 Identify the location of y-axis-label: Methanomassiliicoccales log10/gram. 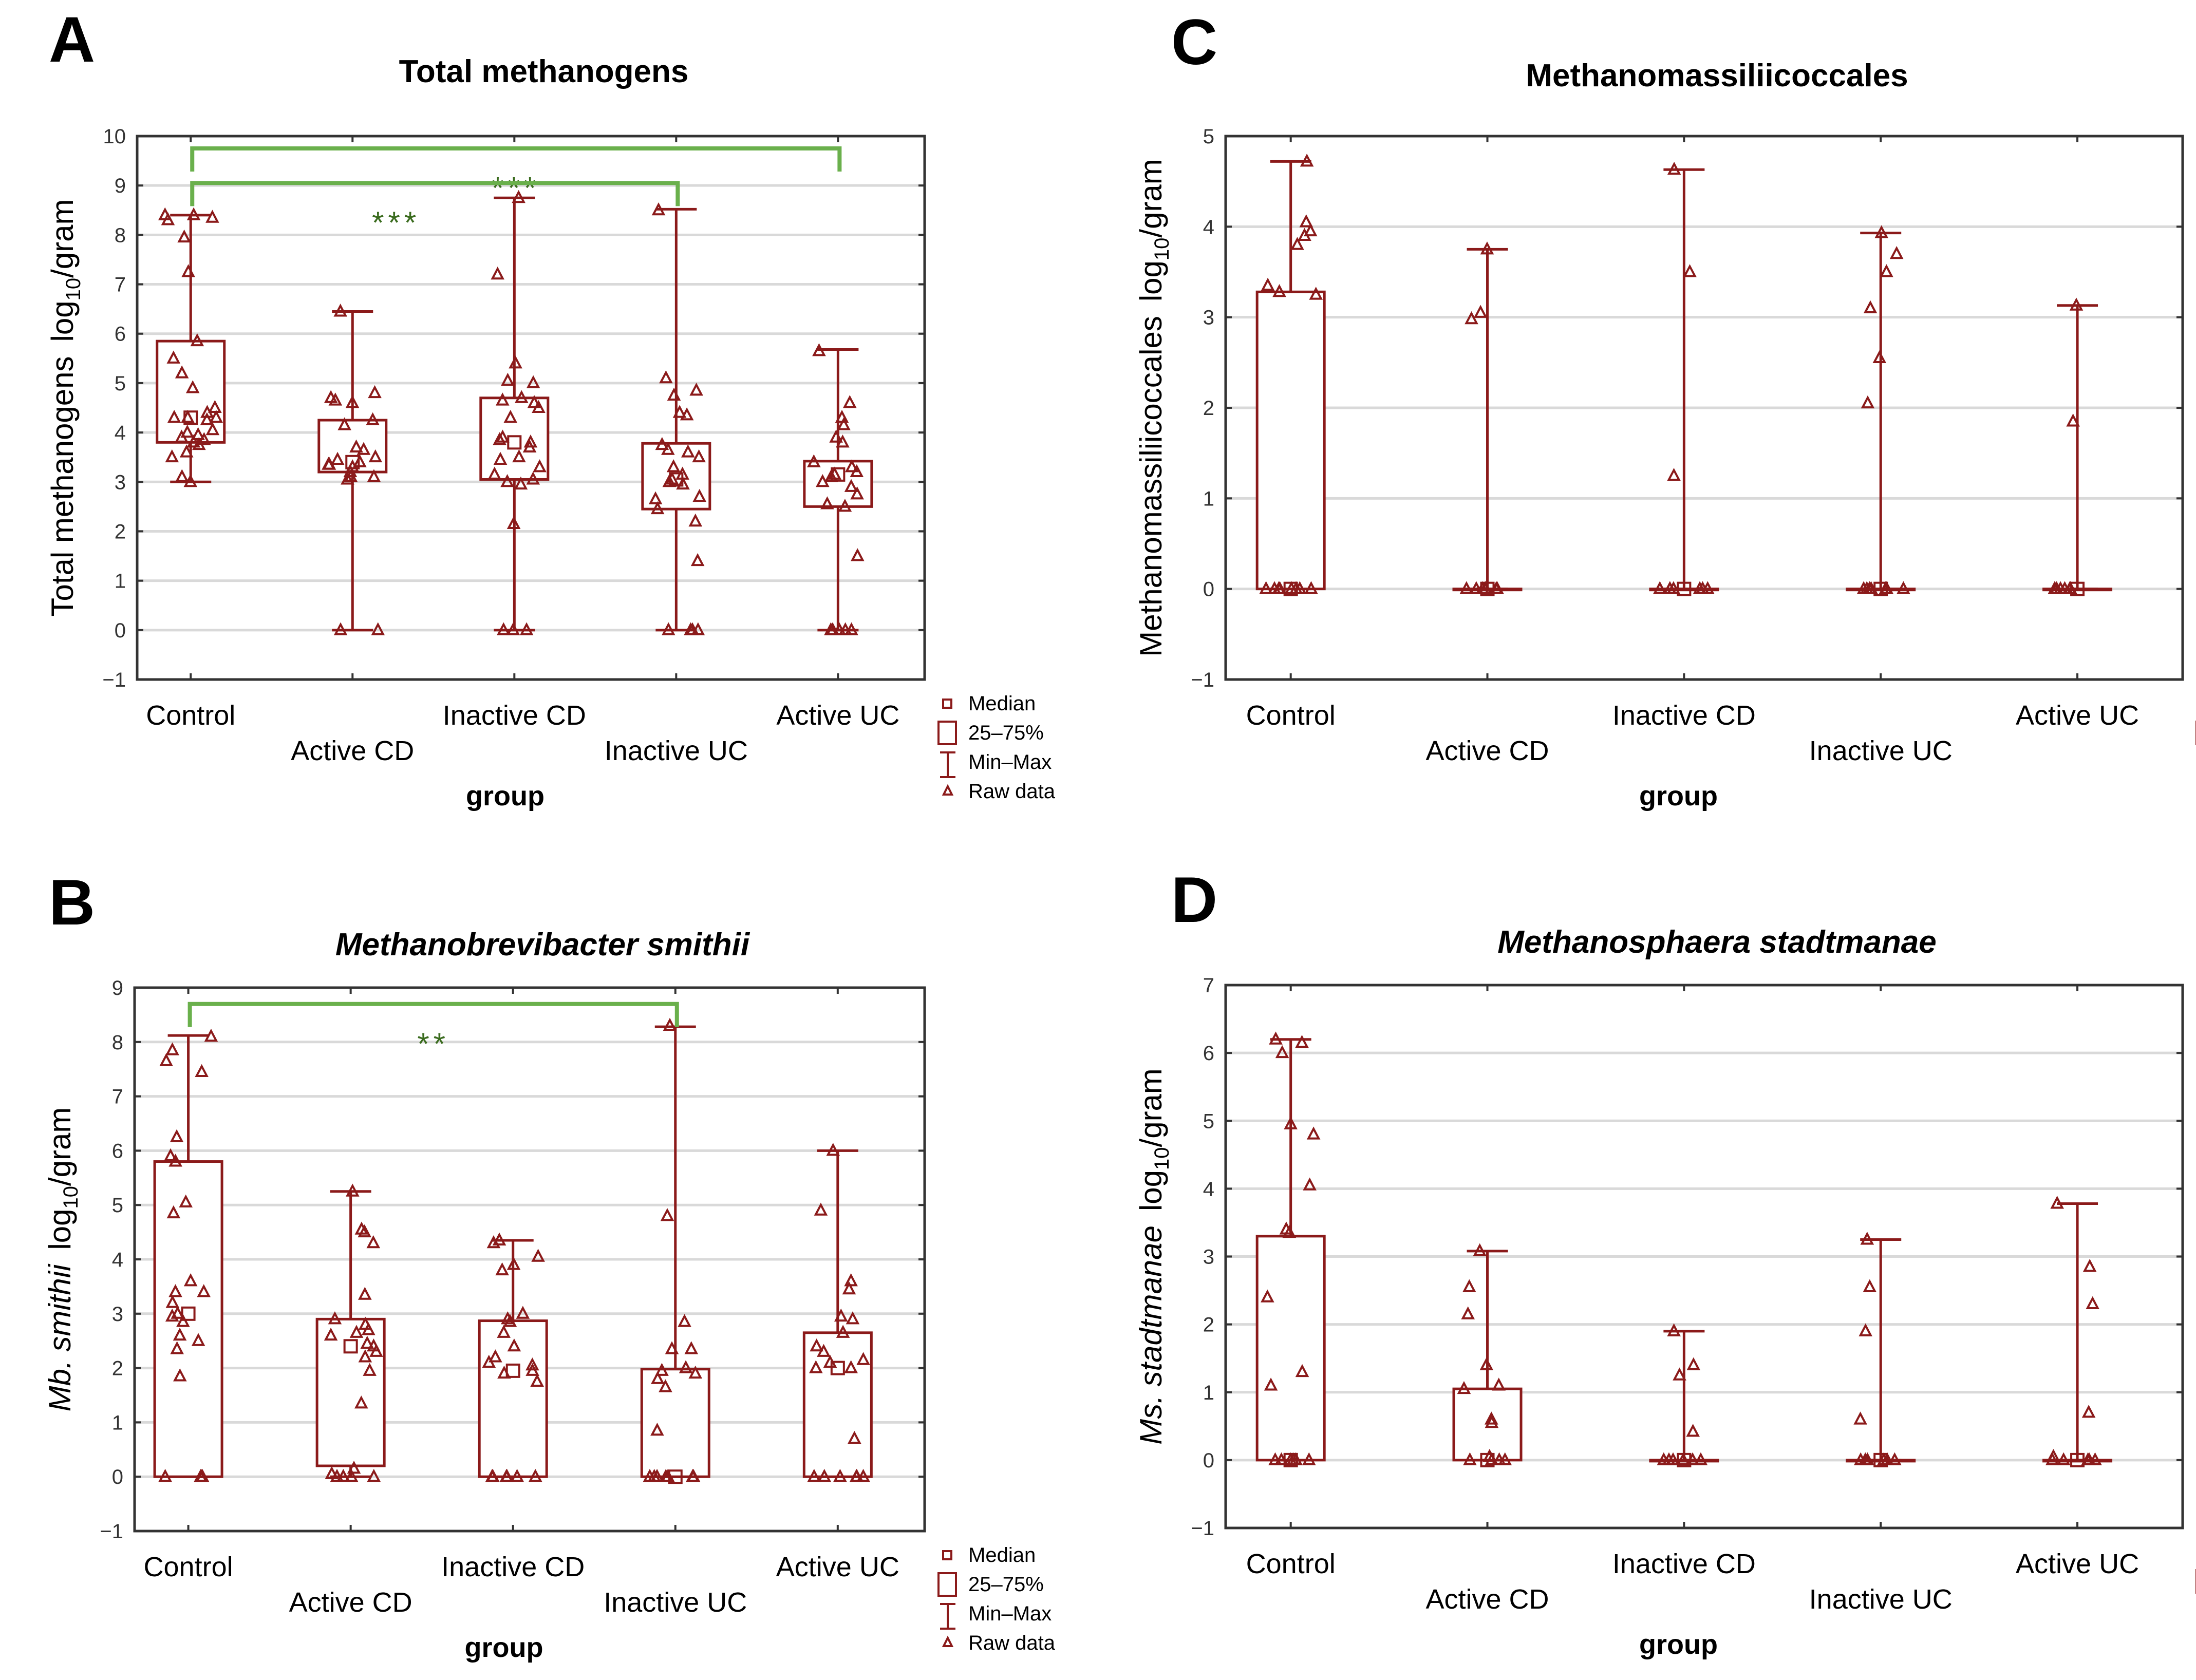
(1153, 408).